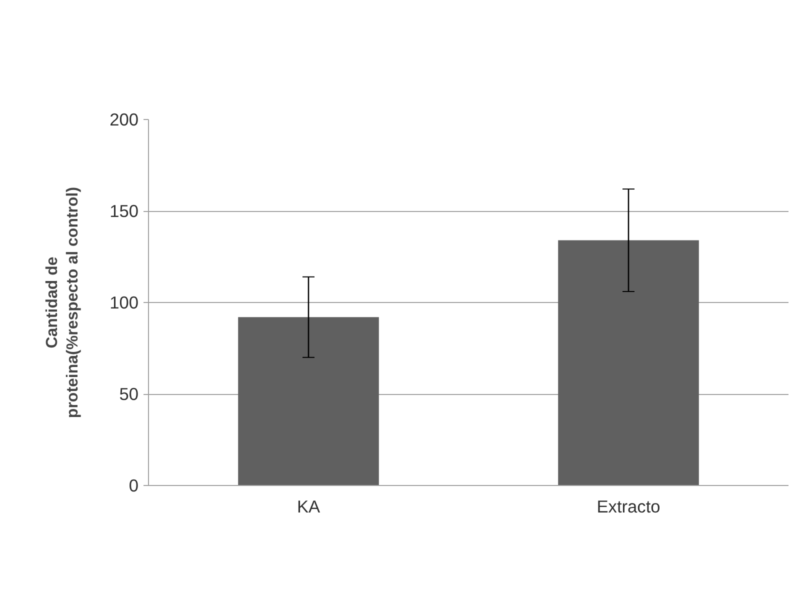  What do you see at coordinates (133, 486) in the screenshot?
I see `y-tick-label: 0` at bounding box center [133, 486].